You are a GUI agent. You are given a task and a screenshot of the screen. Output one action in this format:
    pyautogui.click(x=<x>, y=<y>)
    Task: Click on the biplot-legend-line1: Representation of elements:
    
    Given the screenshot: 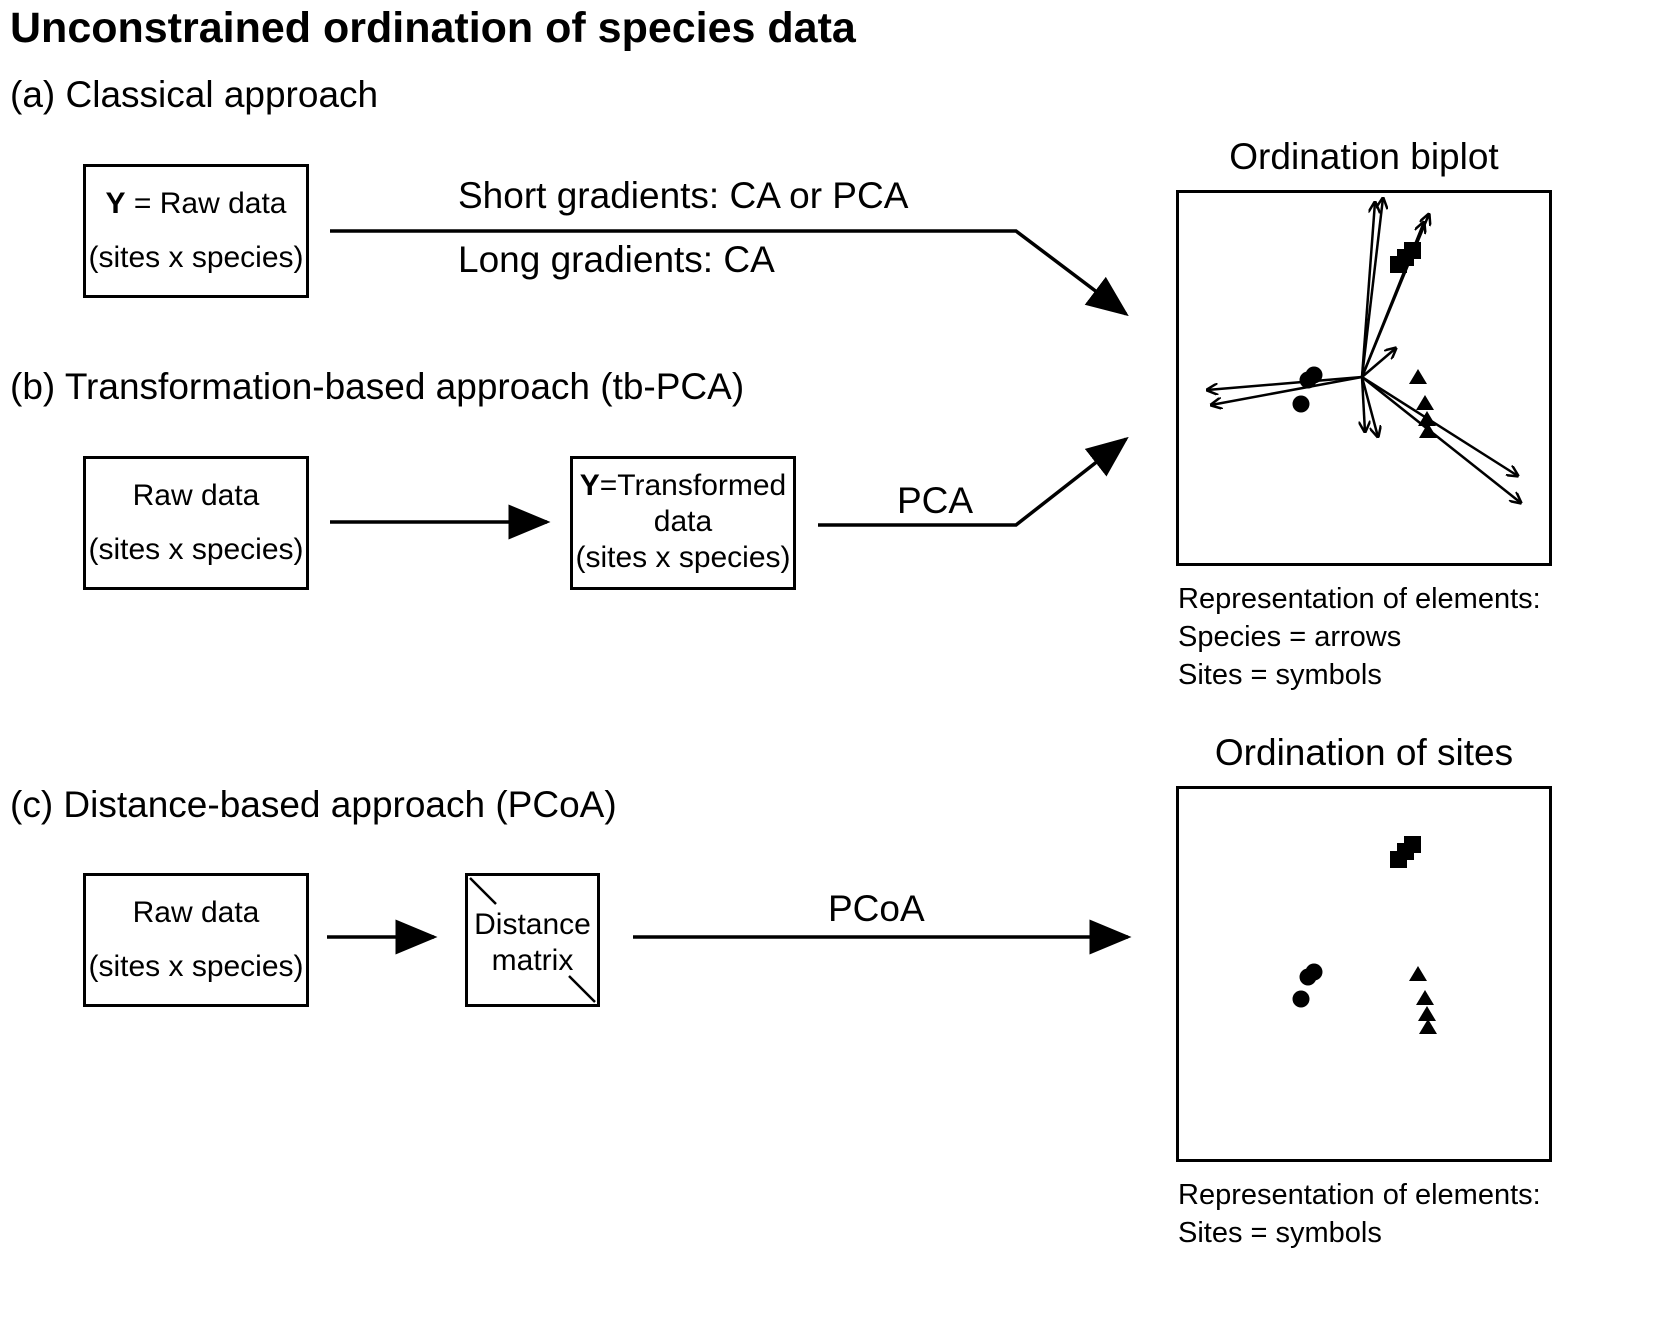 What is the action you would take?
    pyautogui.click(x=1359, y=599)
    